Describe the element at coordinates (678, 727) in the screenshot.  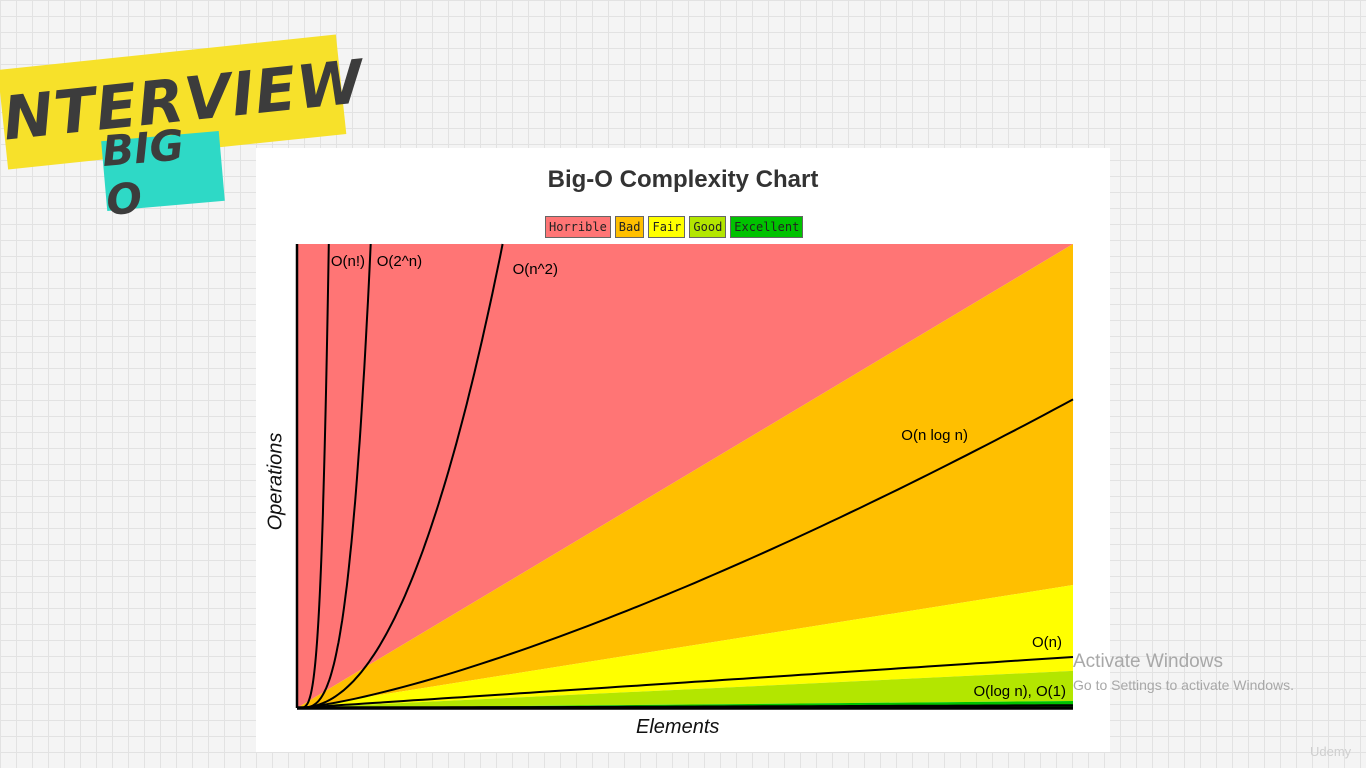
I see `x-axis-label: Elements` at that location.